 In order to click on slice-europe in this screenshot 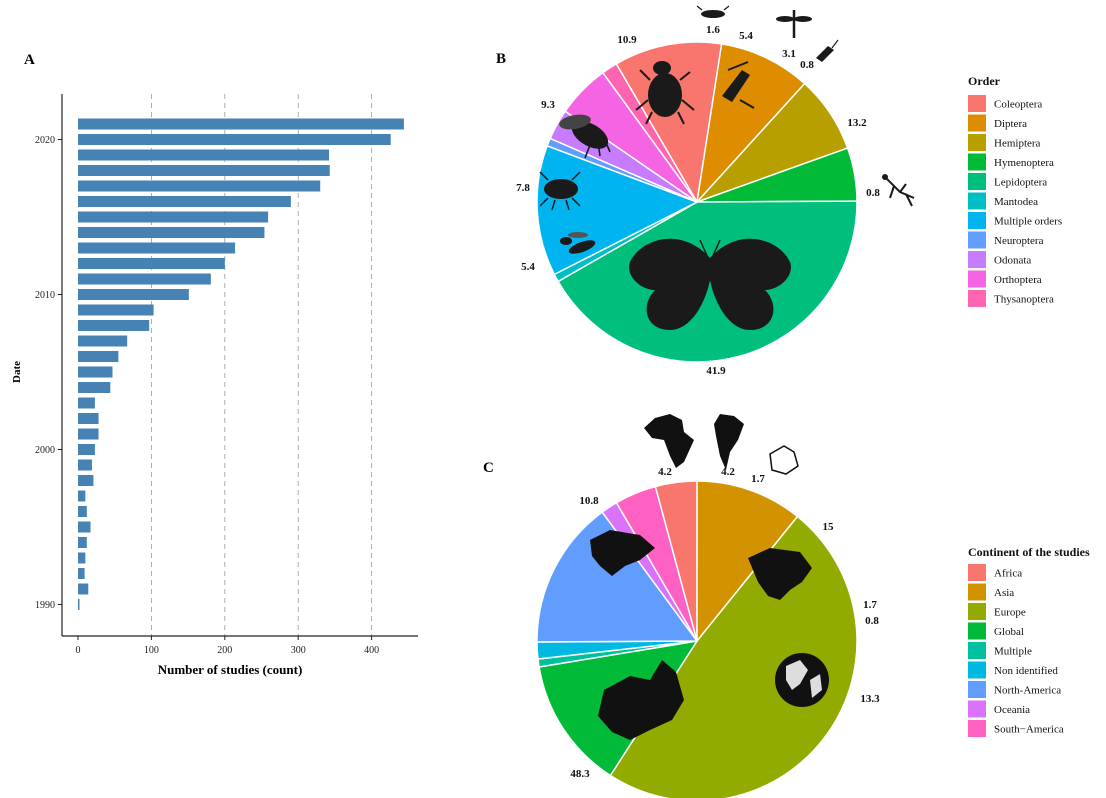, I will do `click(733, 656)`.